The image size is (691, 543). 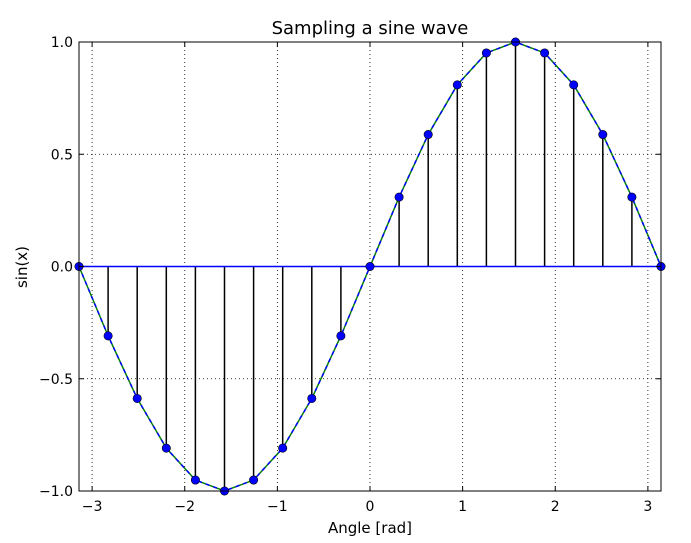 I want to click on y-tick-label: −0.5, so click(x=56, y=380).